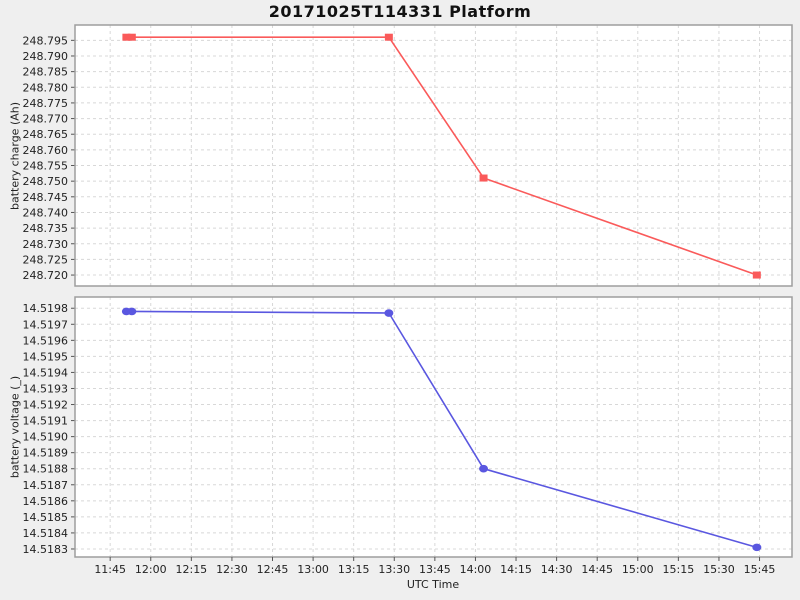 This screenshot has height=600, width=800. Describe the element at coordinates (15, 427) in the screenshot. I see `y-axis-label-battery-voltage: battery voltage (_)` at that location.